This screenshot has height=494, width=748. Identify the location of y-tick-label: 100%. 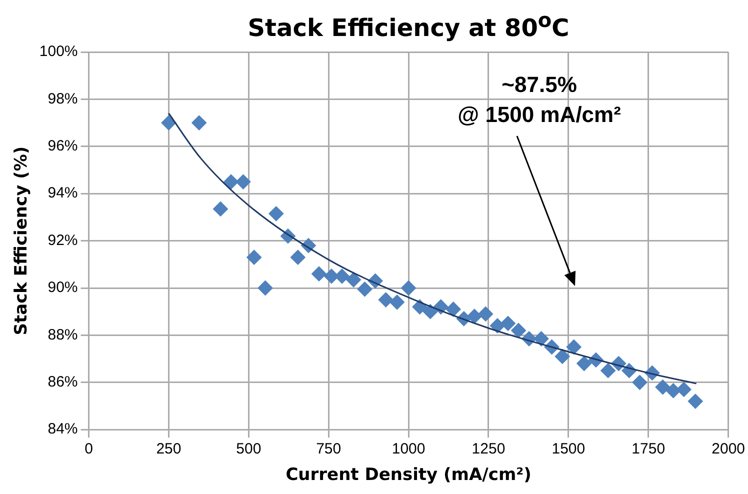
(58, 51).